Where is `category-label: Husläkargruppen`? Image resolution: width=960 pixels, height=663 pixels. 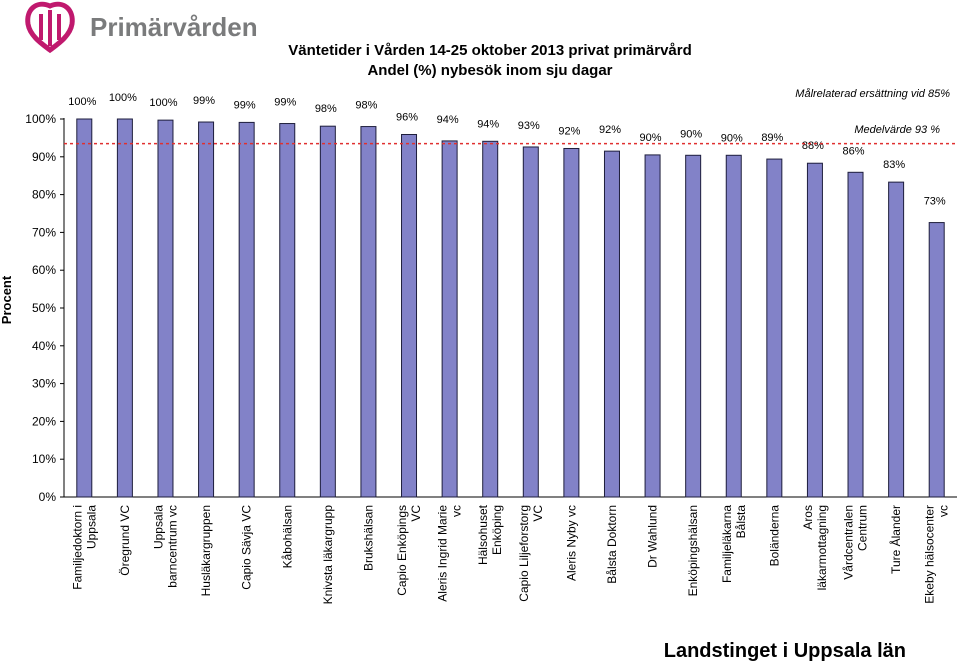
category-label: Husläkargruppen is located at coordinates (206, 550).